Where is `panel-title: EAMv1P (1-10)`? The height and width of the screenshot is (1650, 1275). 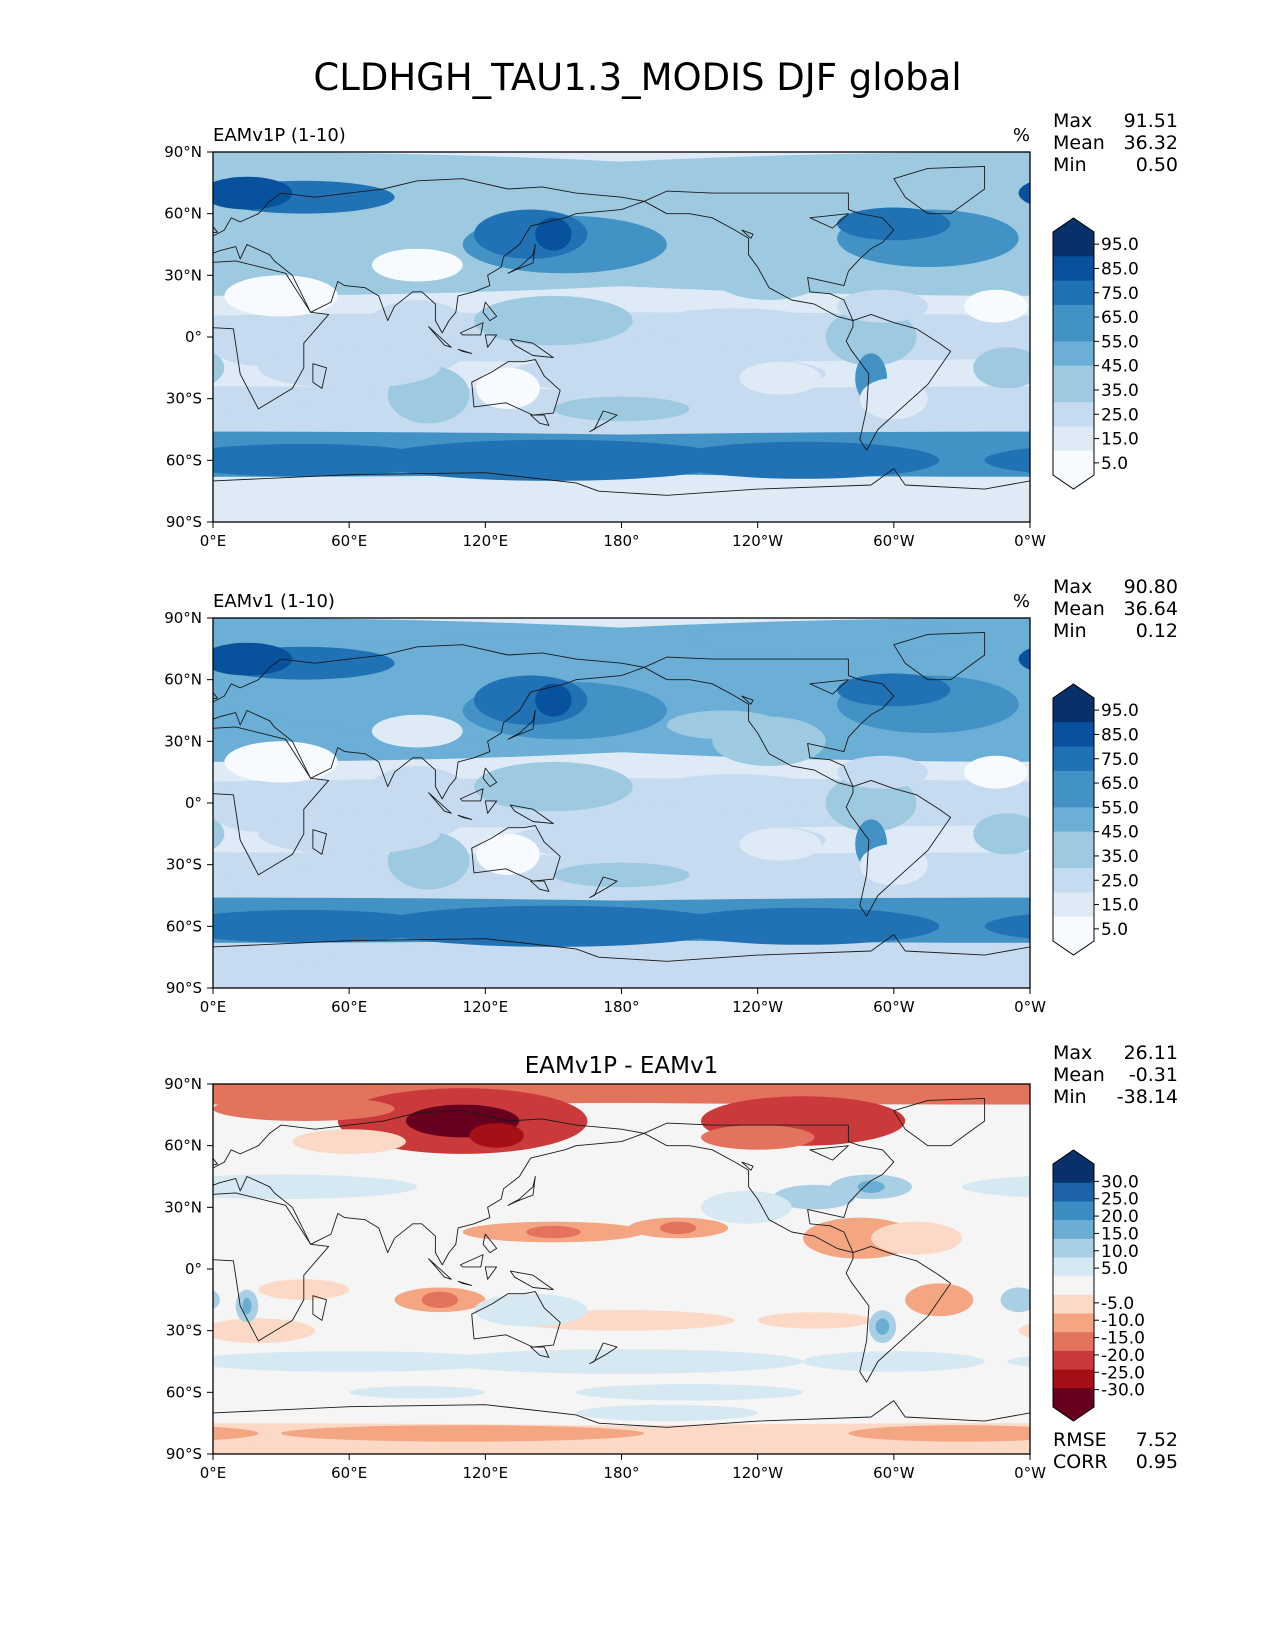
panel-title: EAMv1P (1-10) is located at coordinates (279, 135).